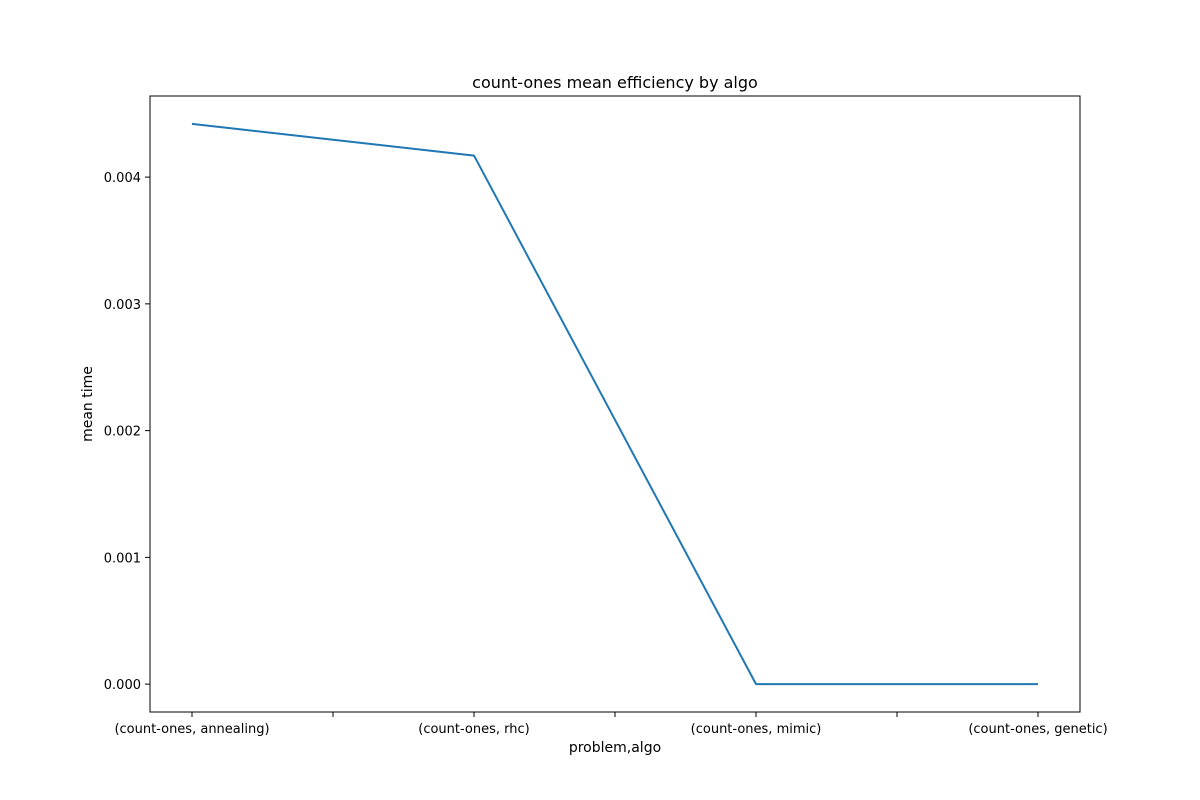 Image resolution: width=1200 pixels, height=800 pixels. I want to click on y-tick-label: 0.001, so click(122, 558).